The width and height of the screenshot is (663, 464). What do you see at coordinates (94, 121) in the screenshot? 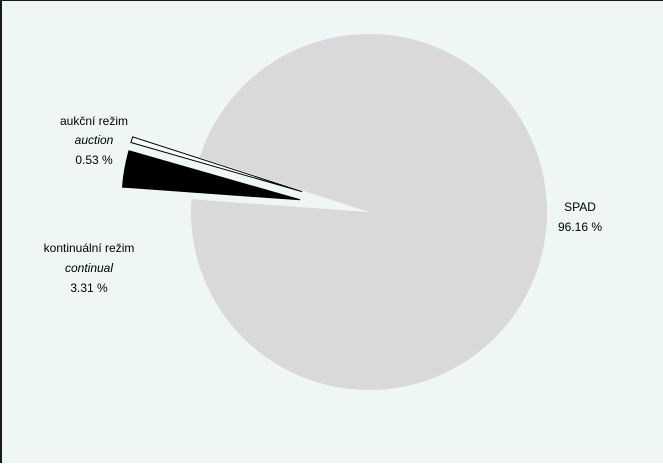
I see `label-auction-name: aukční režim` at bounding box center [94, 121].